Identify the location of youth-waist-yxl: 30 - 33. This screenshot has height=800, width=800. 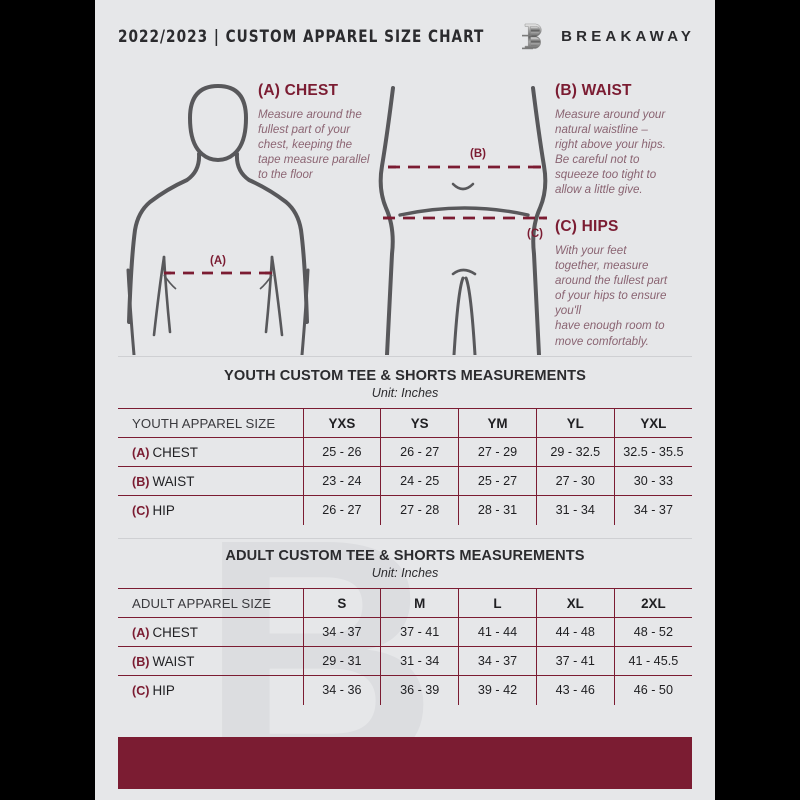
(652, 481).